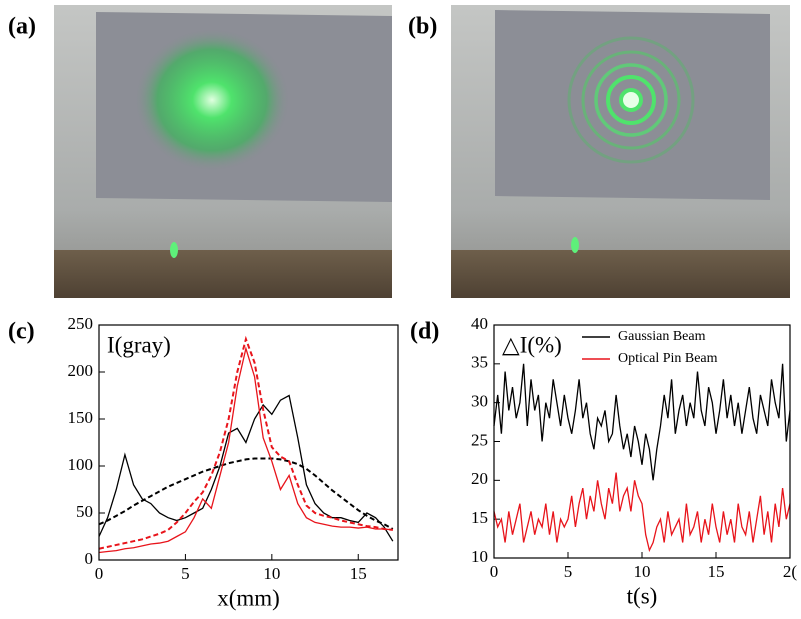  What do you see at coordinates (479, 362) in the screenshot?
I see `y-tick-label: 35` at bounding box center [479, 362].